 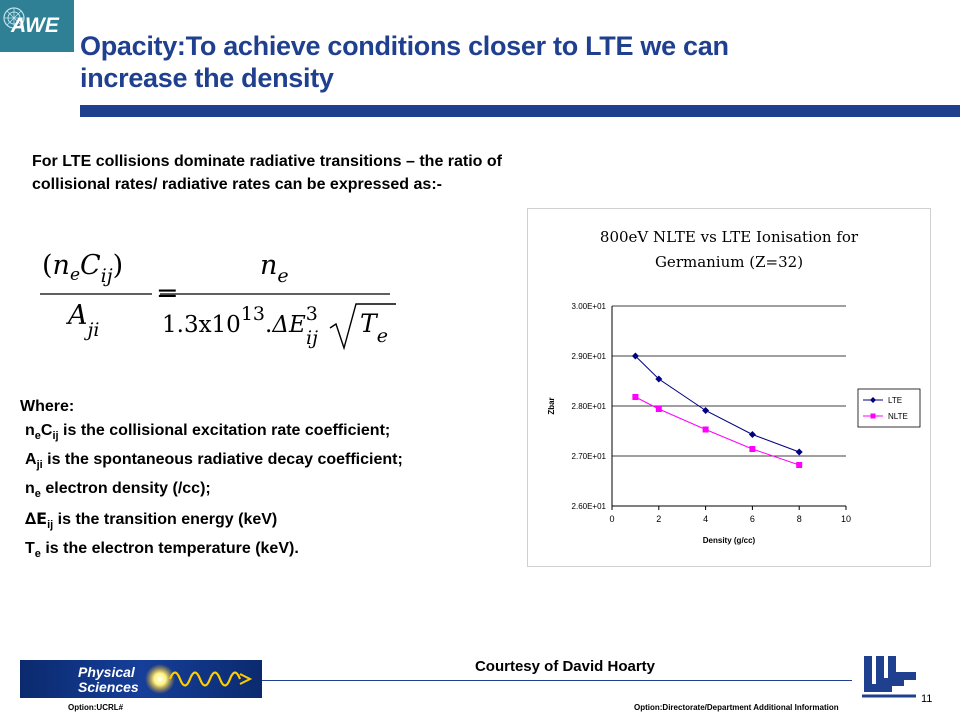 What do you see at coordinates (382, 336) in the screenshot?
I see `rhs-Te: e` at bounding box center [382, 336].